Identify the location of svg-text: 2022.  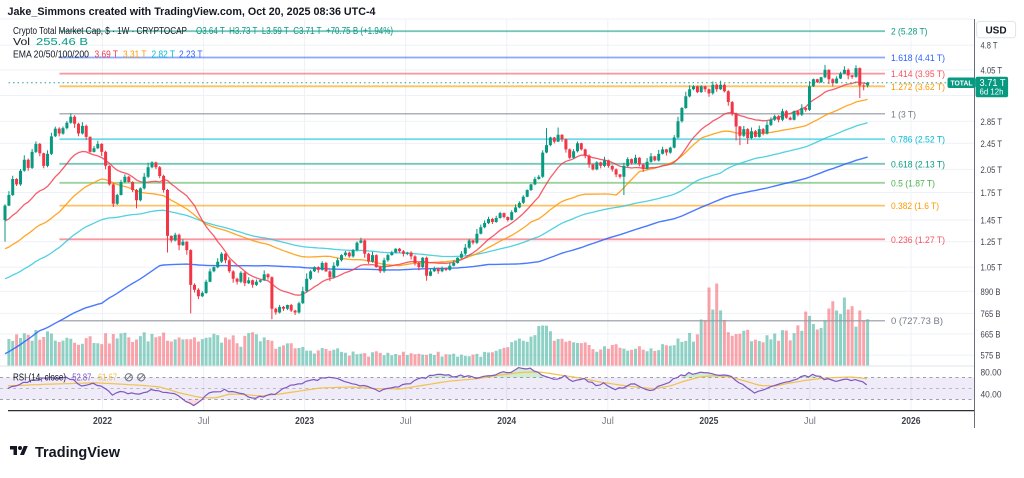
(102, 421).